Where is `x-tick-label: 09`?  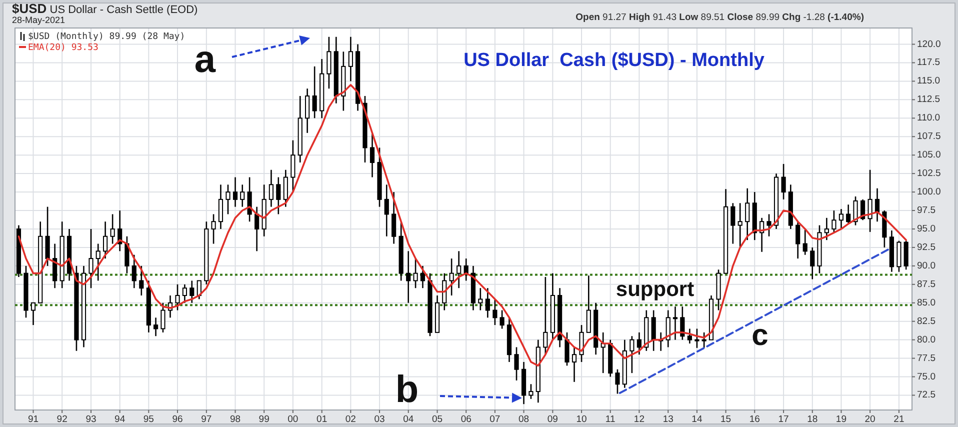 x-tick-label: 09 is located at coordinates (552, 419).